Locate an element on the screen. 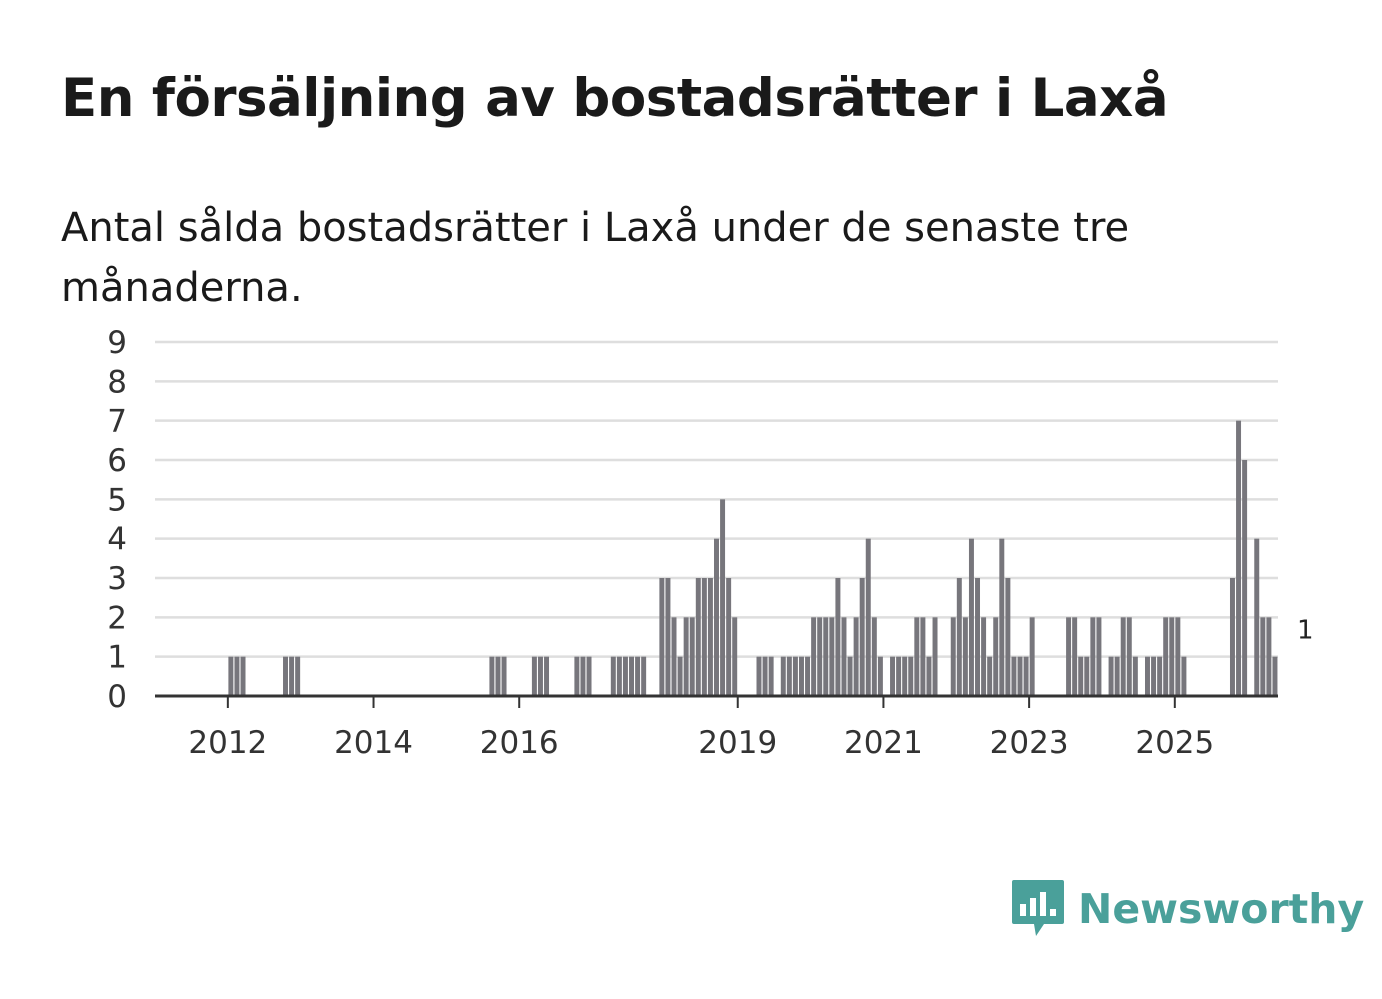  x-tick-label: 2025 is located at coordinates (1174, 743).